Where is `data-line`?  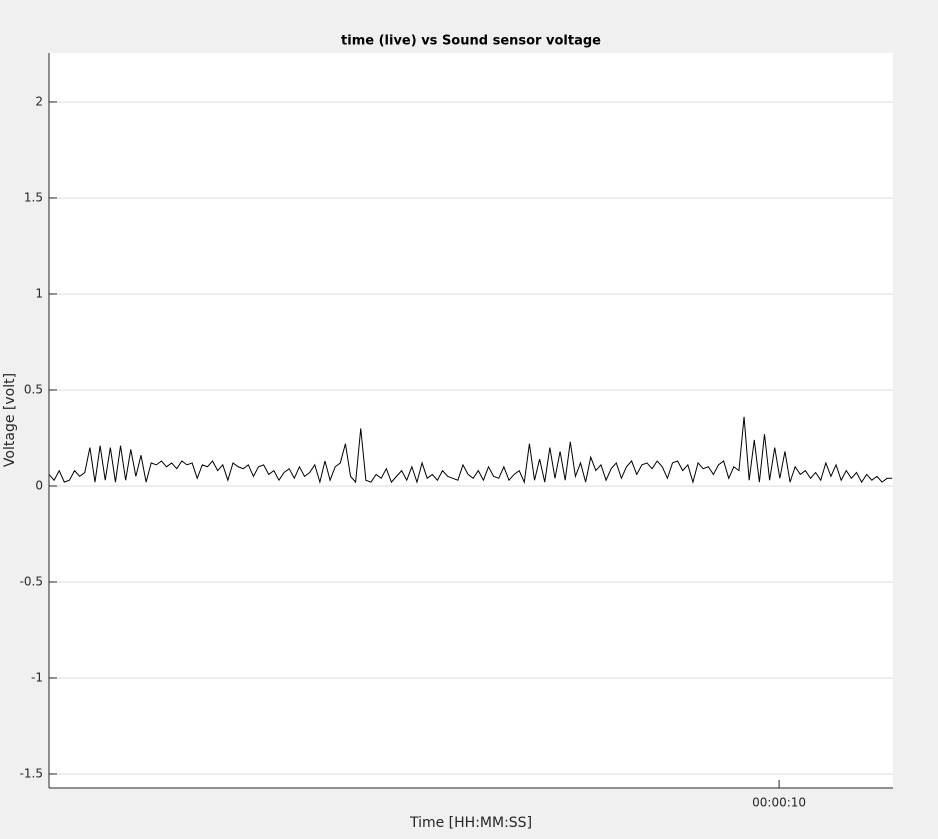
data-line is located at coordinates (470, 450).